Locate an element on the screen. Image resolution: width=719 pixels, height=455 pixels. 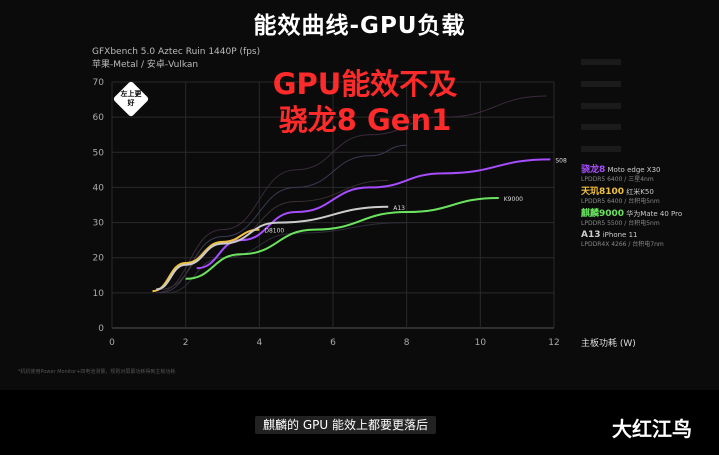
legend-spec: LPDDR5 5500 / 台积电5nm is located at coordinates (620, 223).